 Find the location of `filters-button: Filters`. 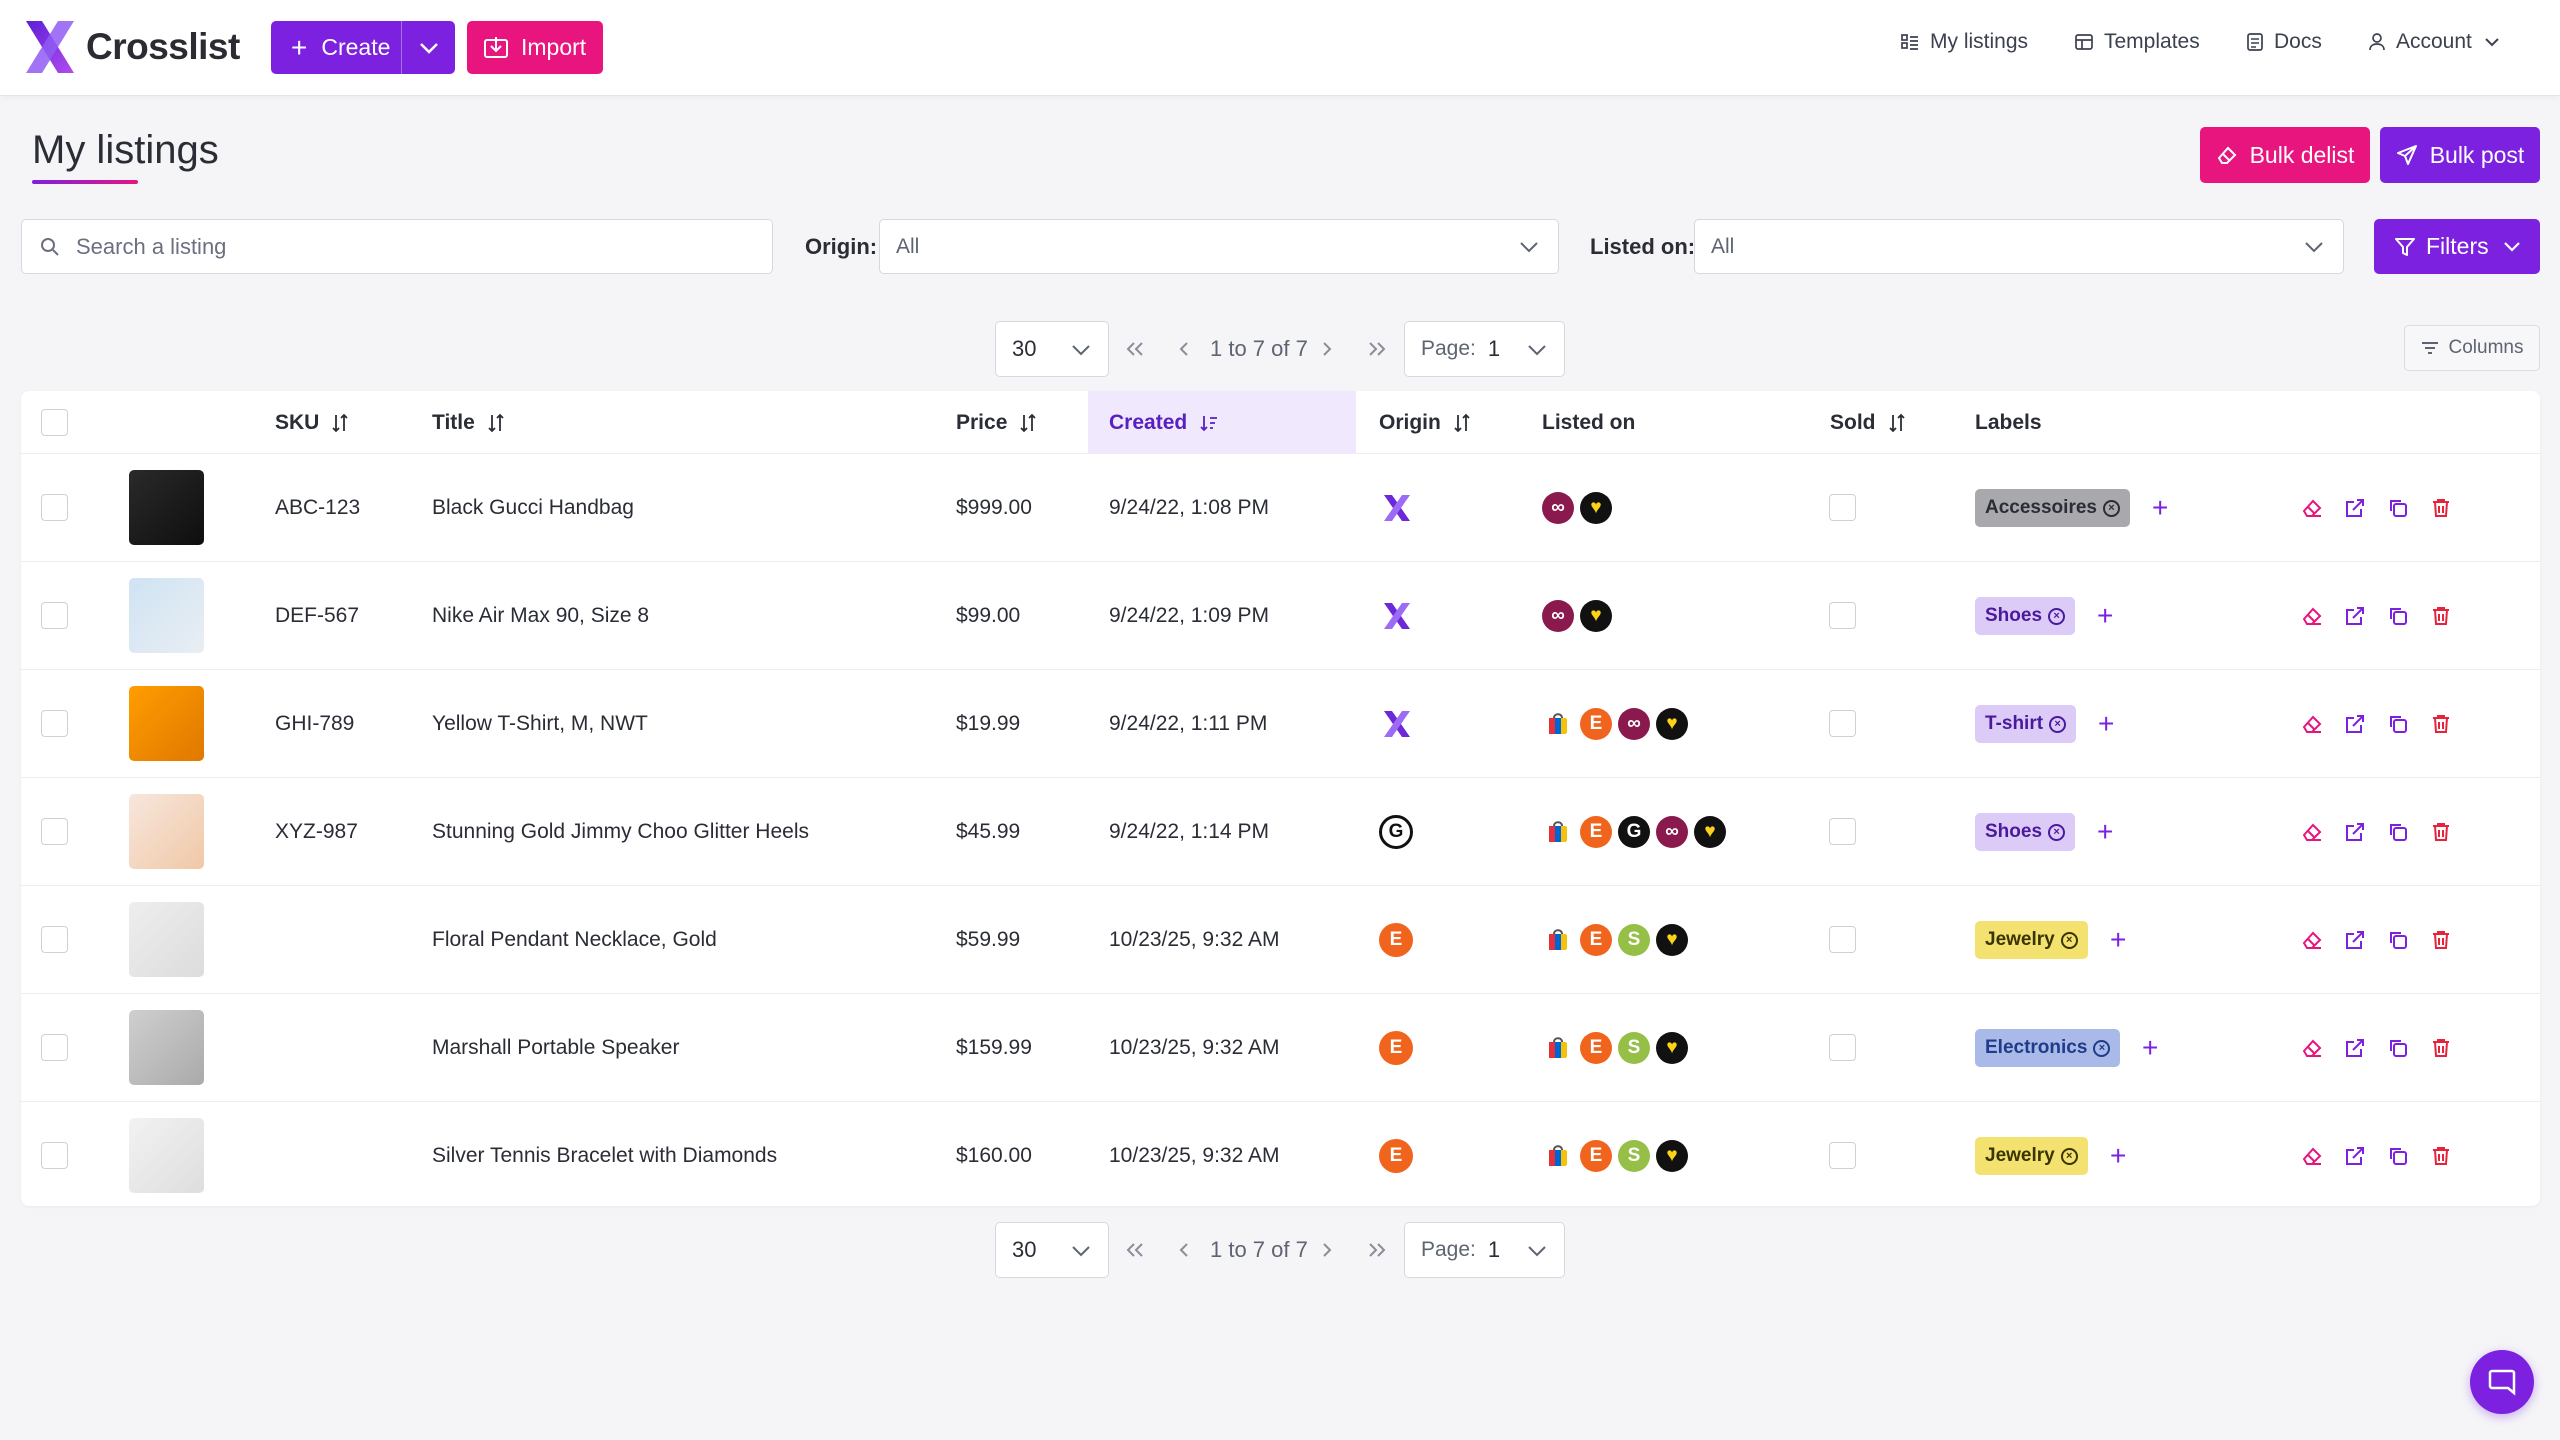

filters-button: Filters is located at coordinates (2457, 246).